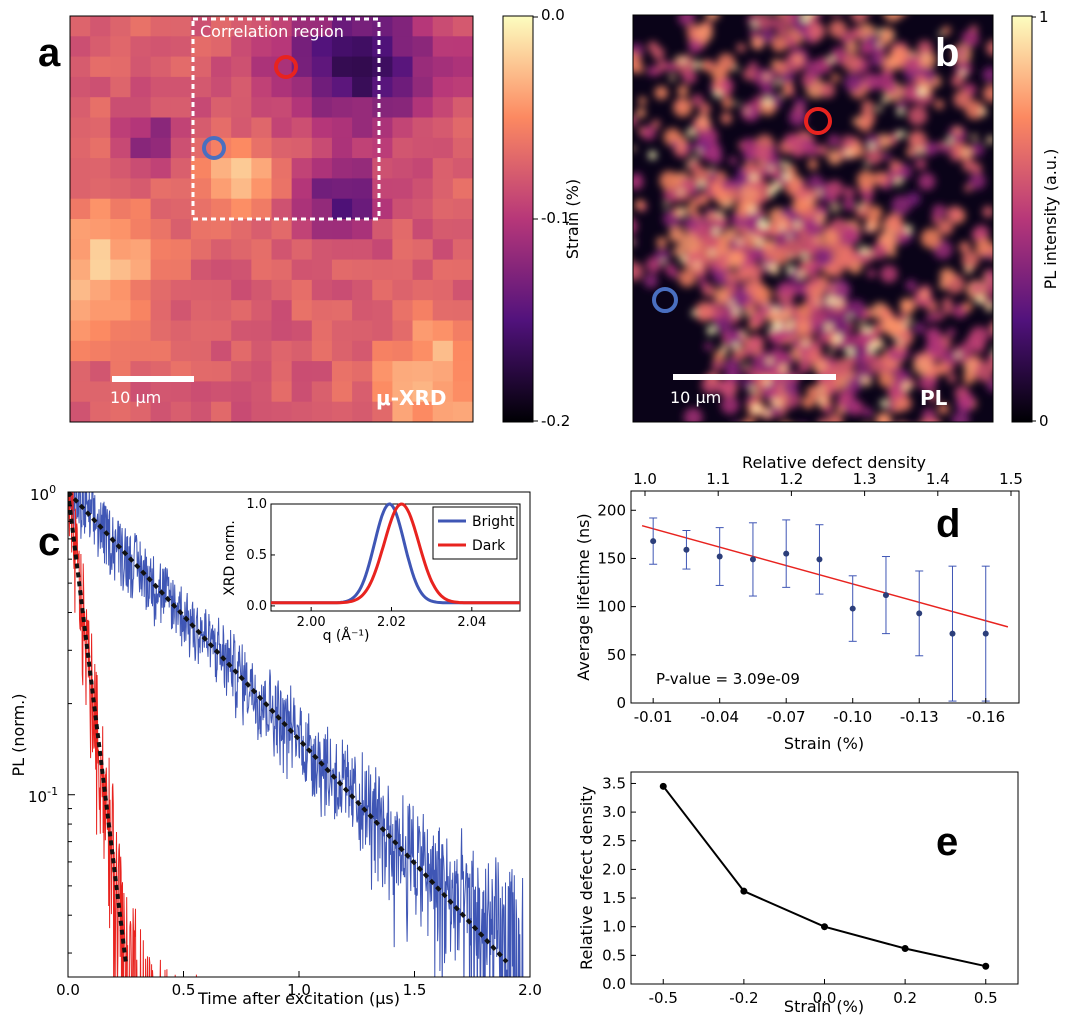 Image resolution: width=1068 pixels, height=1019 pixels. Describe the element at coordinates (299, 990) in the screenshot. I see `c-xtick: 1.0` at that location.